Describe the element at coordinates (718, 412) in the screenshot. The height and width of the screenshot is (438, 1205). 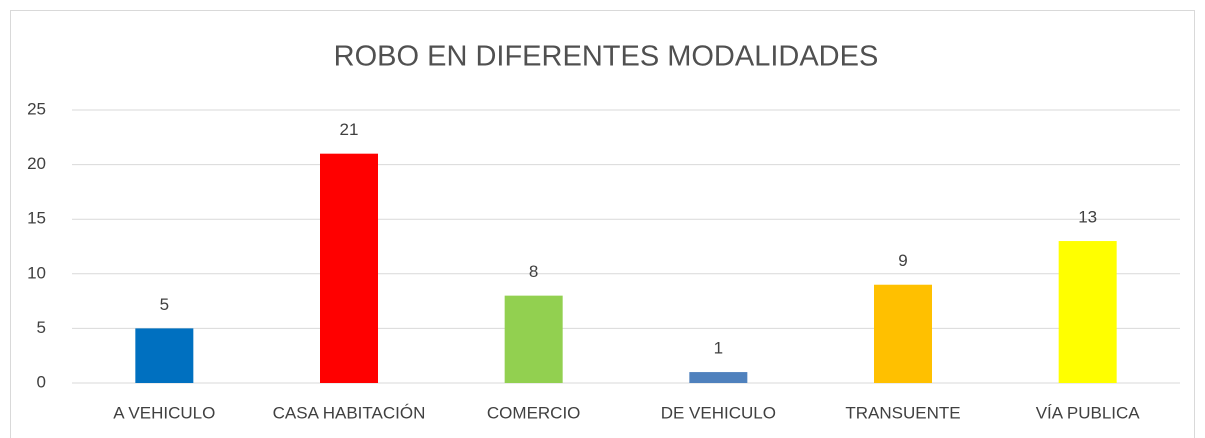
I see `x-tick-label: DE VEHICULO` at that location.